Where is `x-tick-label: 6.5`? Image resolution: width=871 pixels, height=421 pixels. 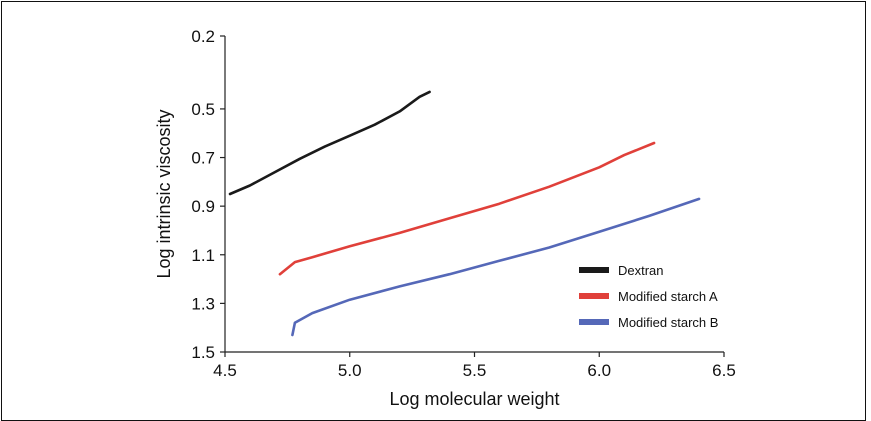 x-tick-label: 6.5 is located at coordinates (724, 370).